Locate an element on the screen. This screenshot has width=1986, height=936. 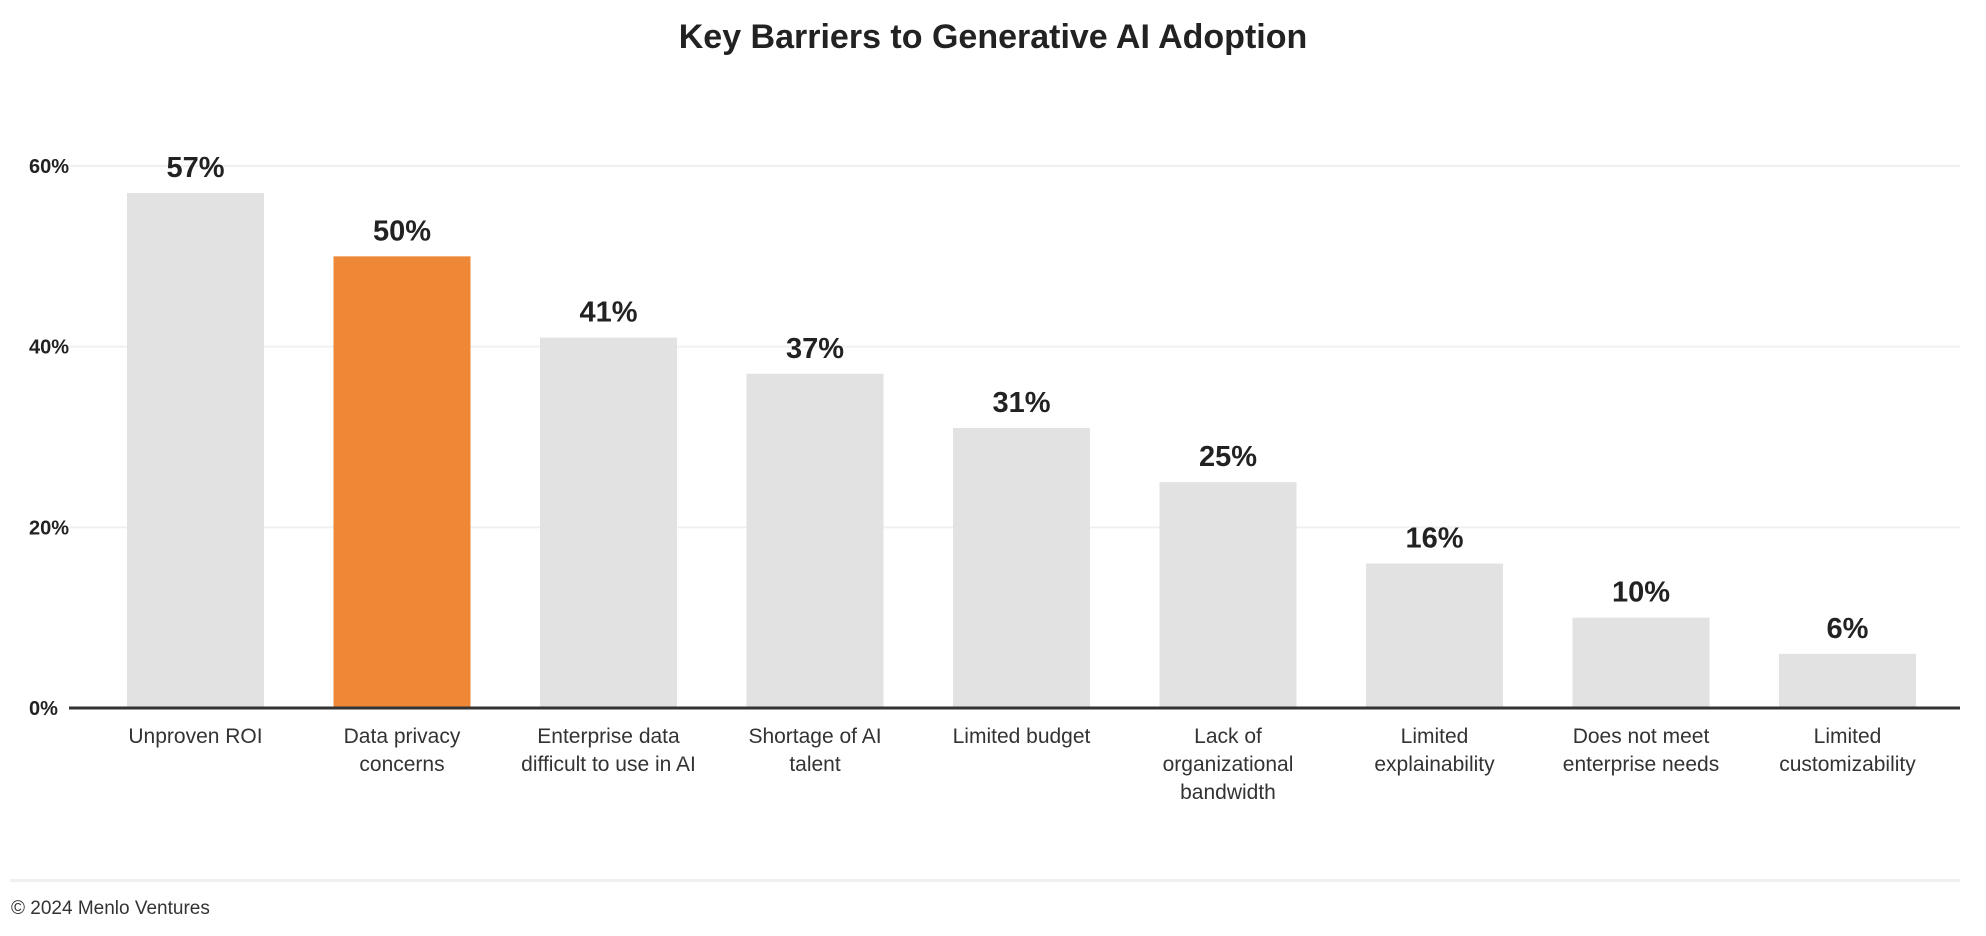
x-tick-label: Data privacy concerns is located at coordinates (402, 750).